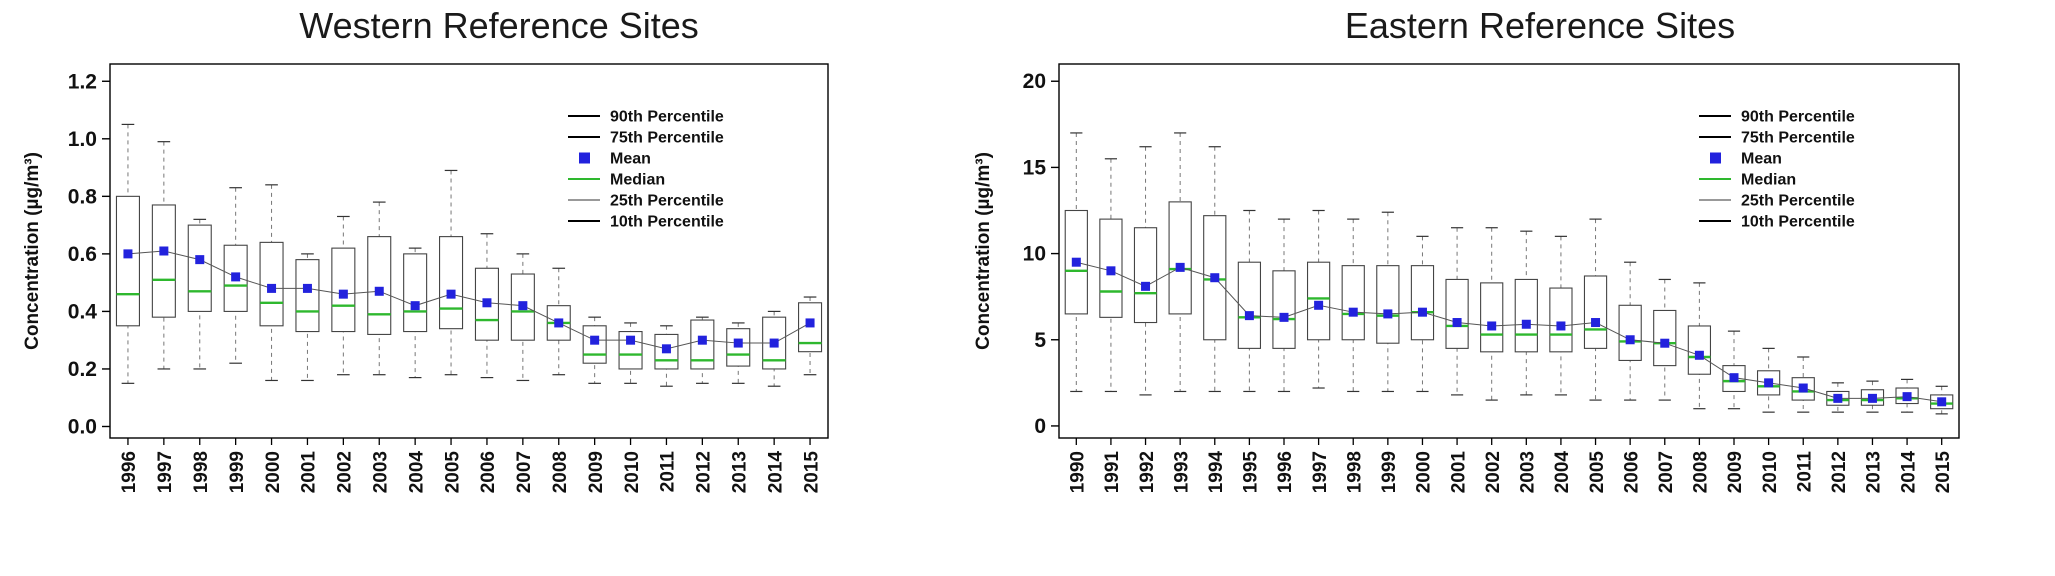 The width and height of the screenshot is (2055, 576). Describe the element at coordinates (83, 196) in the screenshot. I see `svg-text: 0.8` at that location.